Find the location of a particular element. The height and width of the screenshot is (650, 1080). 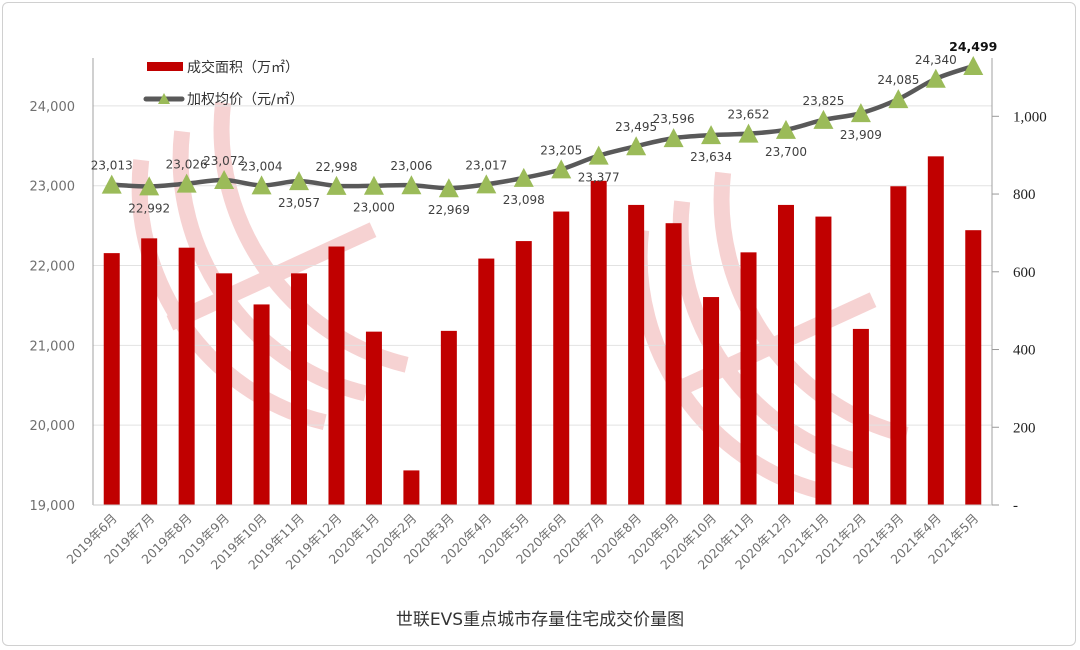

legend-line-label: 加权均价（元/㎡） is located at coordinates (245, 100).